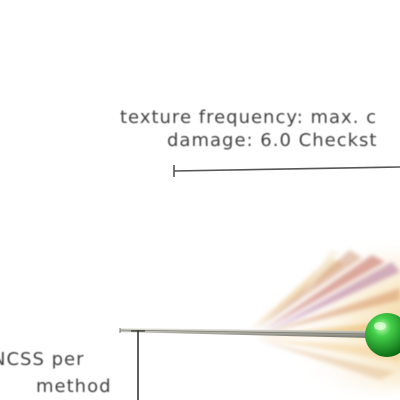 This screenshot has width=400, height=400. I want to click on axis-line, so click(138, 365).